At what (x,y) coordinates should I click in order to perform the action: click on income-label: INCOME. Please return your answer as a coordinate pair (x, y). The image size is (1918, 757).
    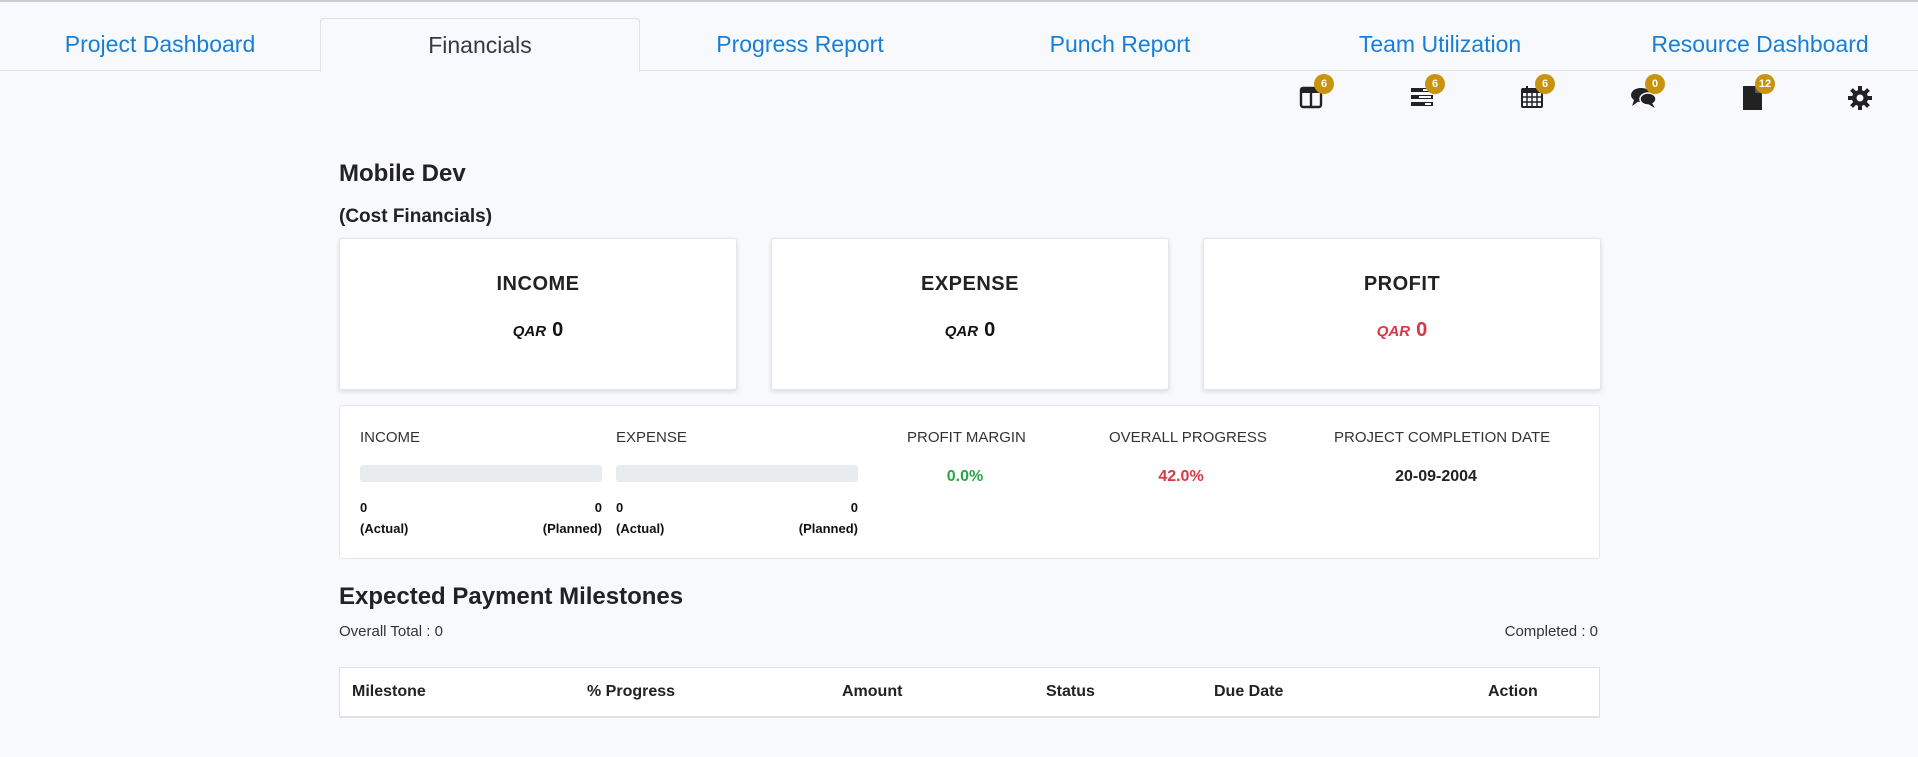
    Looking at the image, I should click on (390, 437).